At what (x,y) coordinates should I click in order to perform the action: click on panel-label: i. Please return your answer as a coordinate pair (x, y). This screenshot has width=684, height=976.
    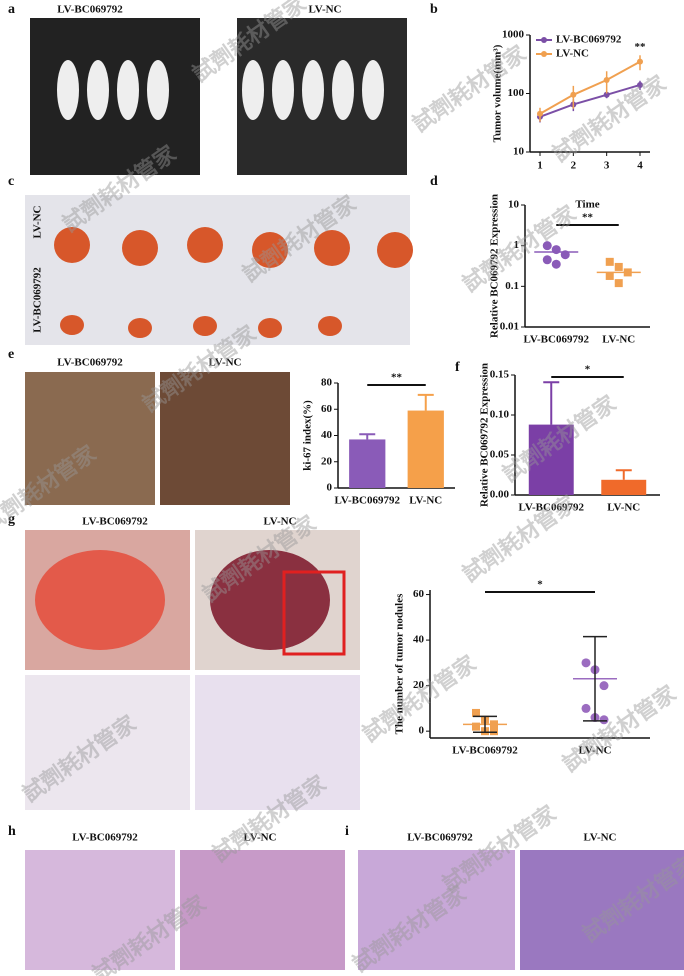
    Looking at the image, I should click on (347, 831).